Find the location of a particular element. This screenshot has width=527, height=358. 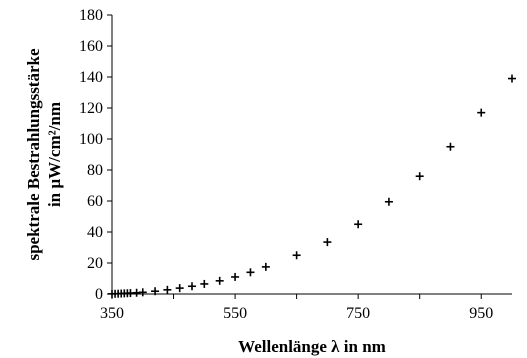

y-axis-title-line-2: in µW/cm²/nm is located at coordinates (54, 154).